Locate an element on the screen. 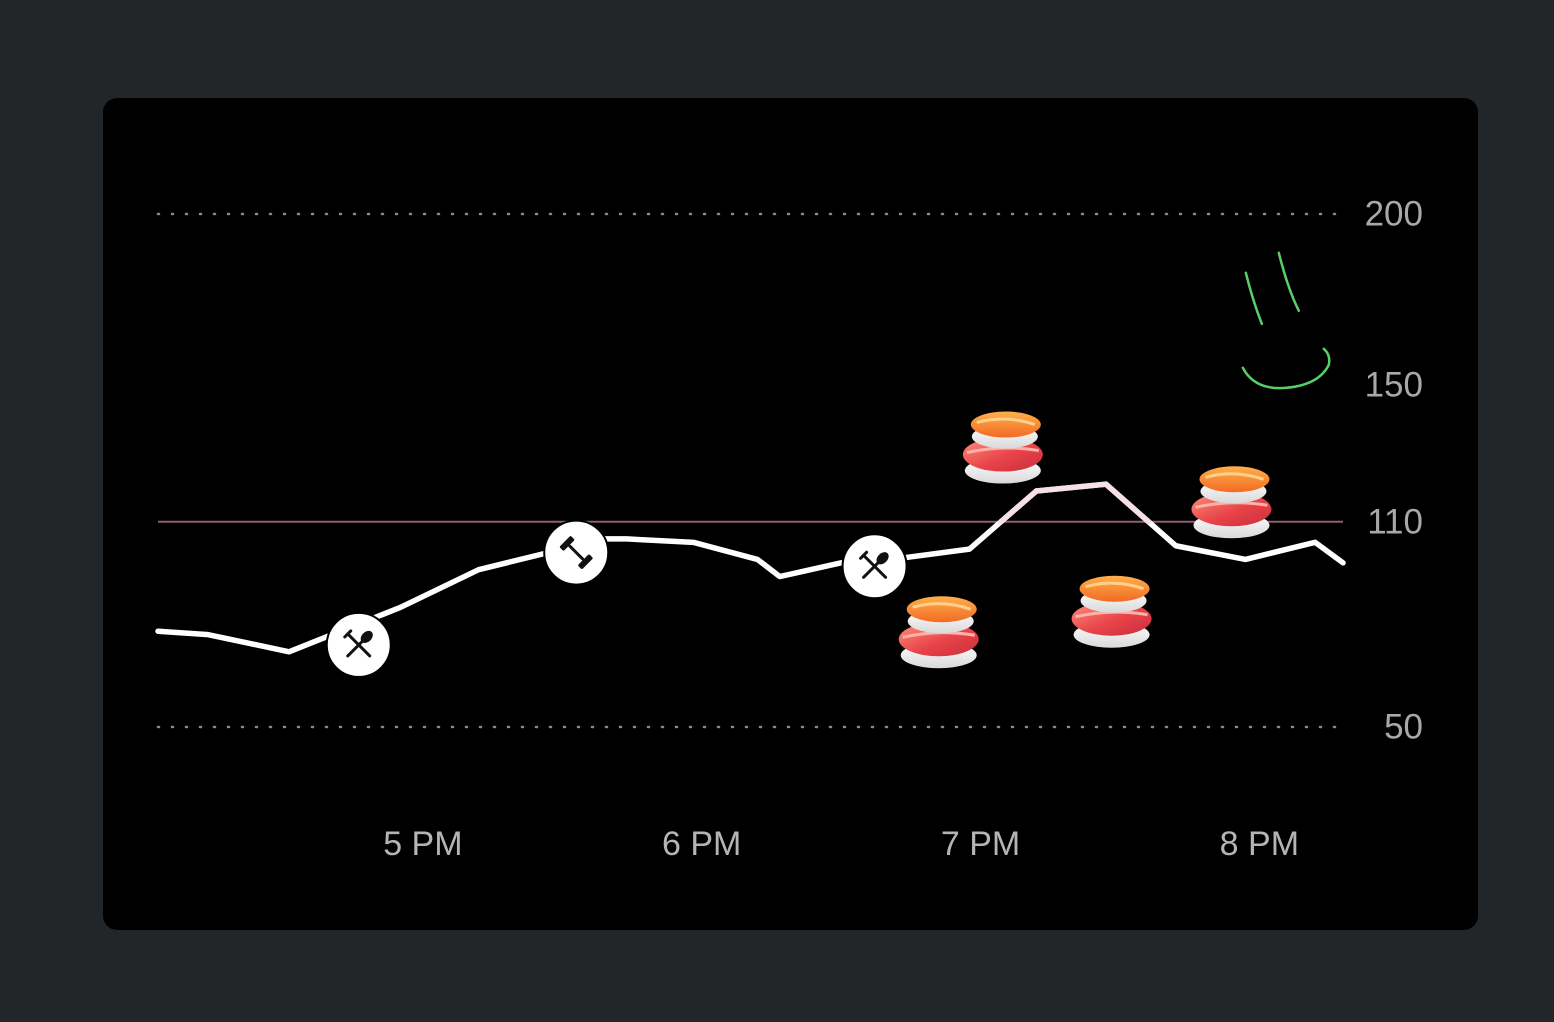 The width and height of the screenshot is (1554, 1022). dumbbell-weight-right is located at coordinates (585, 561).